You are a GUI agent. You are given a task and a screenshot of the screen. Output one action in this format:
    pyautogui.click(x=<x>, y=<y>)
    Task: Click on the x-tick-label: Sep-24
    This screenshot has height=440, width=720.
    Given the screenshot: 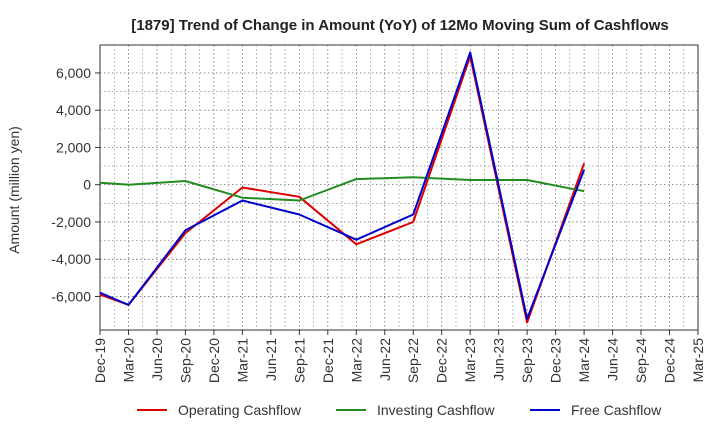 What is the action you would take?
    pyautogui.click(x=641, y=360)
    